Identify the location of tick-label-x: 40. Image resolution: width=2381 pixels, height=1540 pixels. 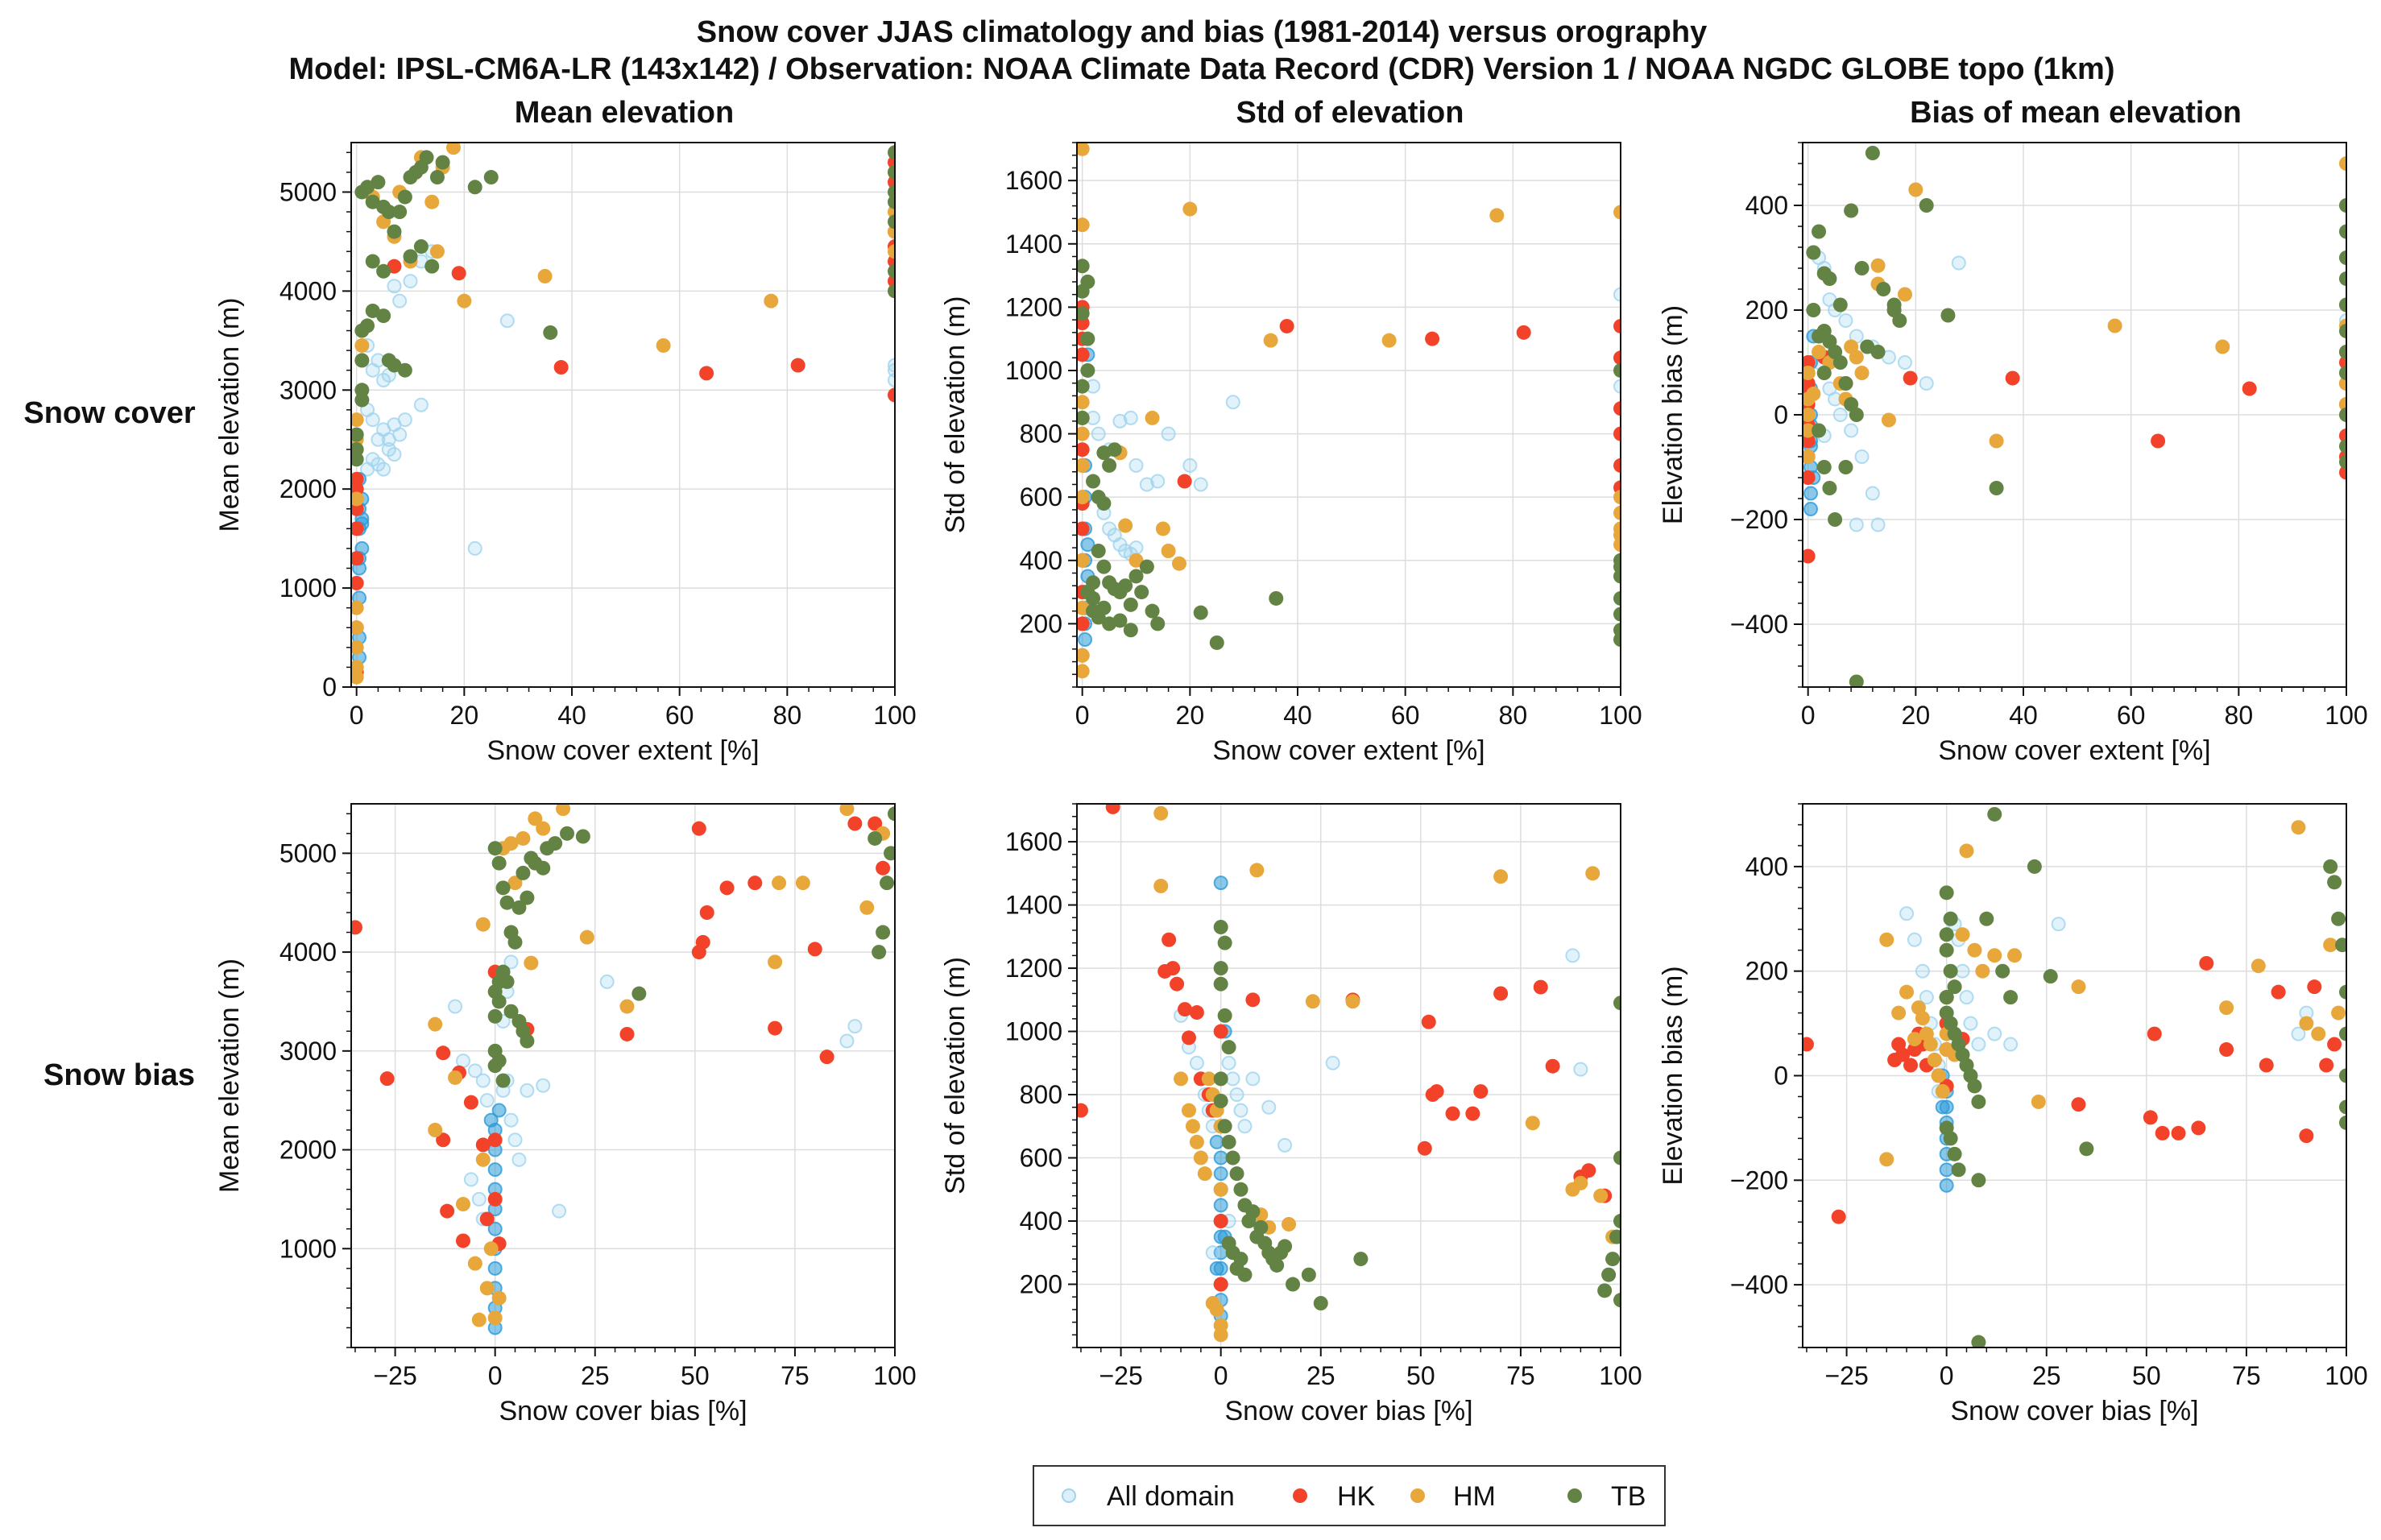
(571, 715).